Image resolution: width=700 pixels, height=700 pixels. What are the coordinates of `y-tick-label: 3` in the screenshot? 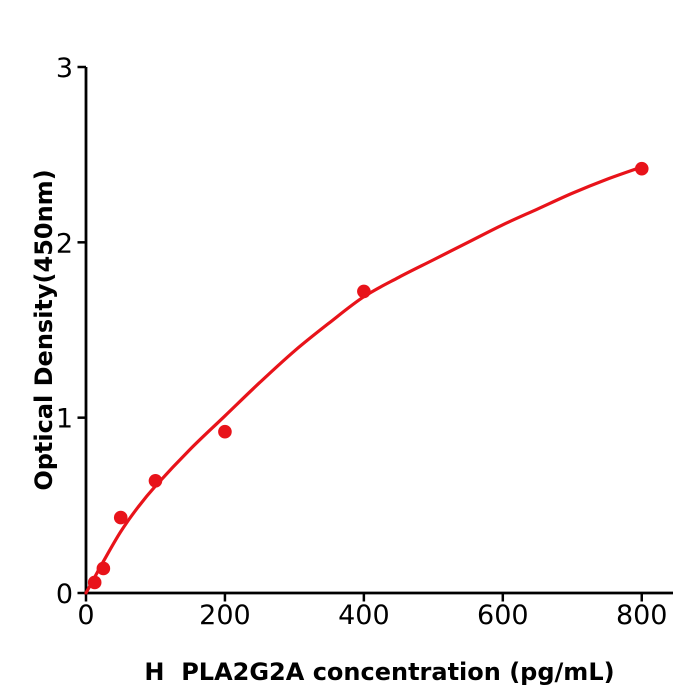 It's located at (64, 68).